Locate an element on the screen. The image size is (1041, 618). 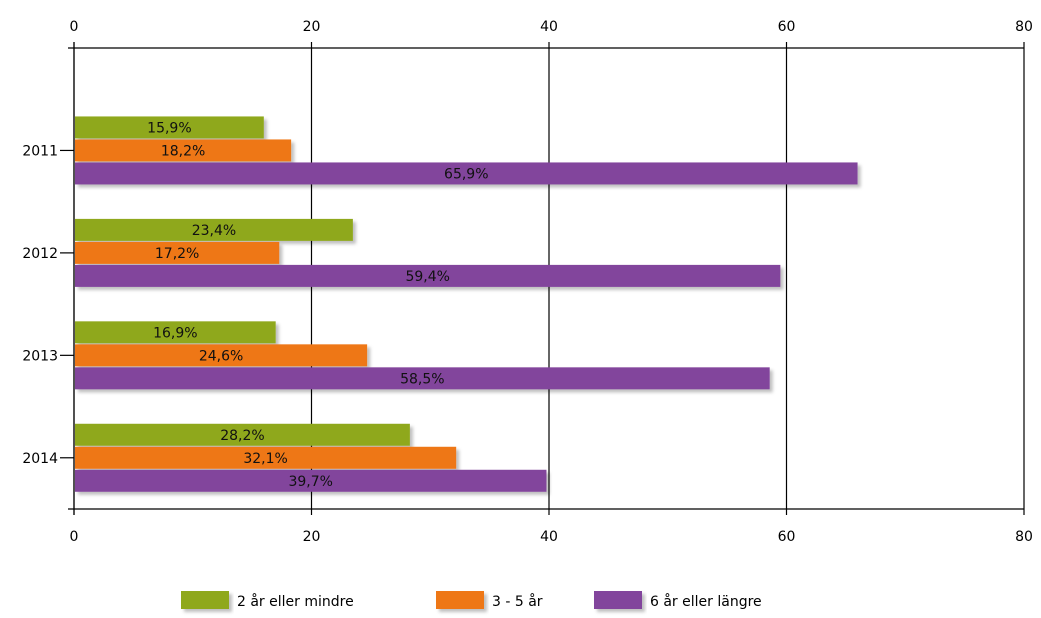
y-tick-label: 2012 is located at coordinates (40, 254).